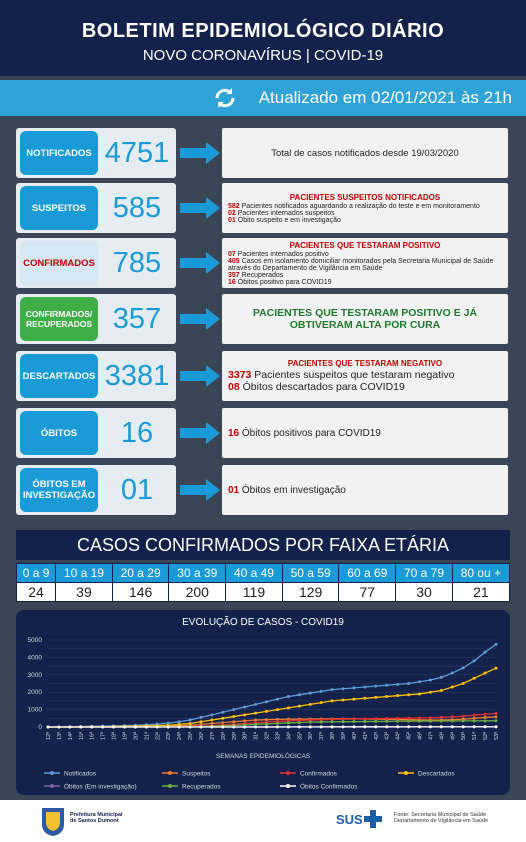 The width and height of the screenshot is (526, 842). Describe the element at coordinates (59, 263) in the screenshot. I see `indicator-label: CONFIRMADOS` at that location.